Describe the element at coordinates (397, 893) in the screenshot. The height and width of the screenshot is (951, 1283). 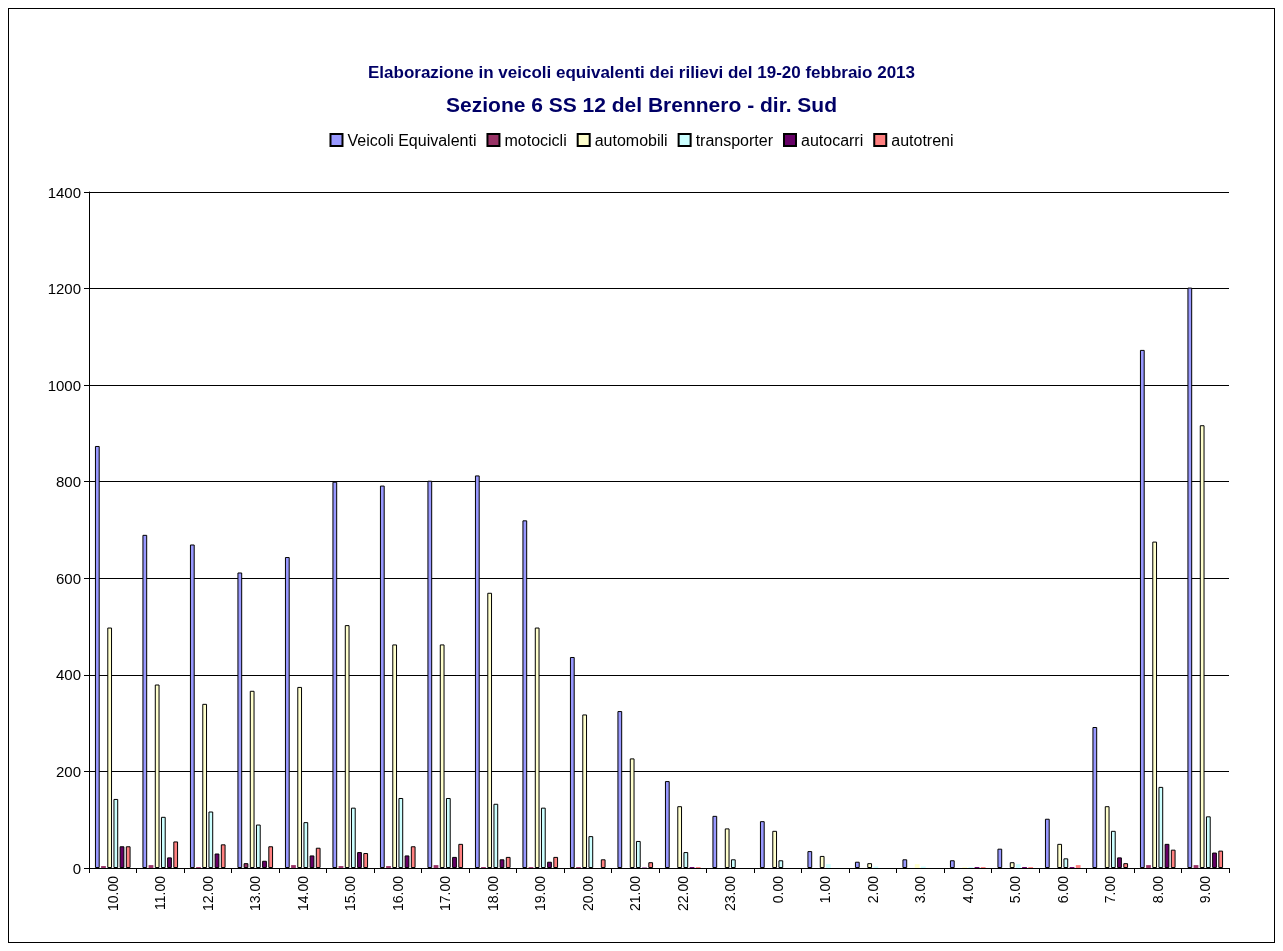
I see `x-tick-label: 16.00` at that location.